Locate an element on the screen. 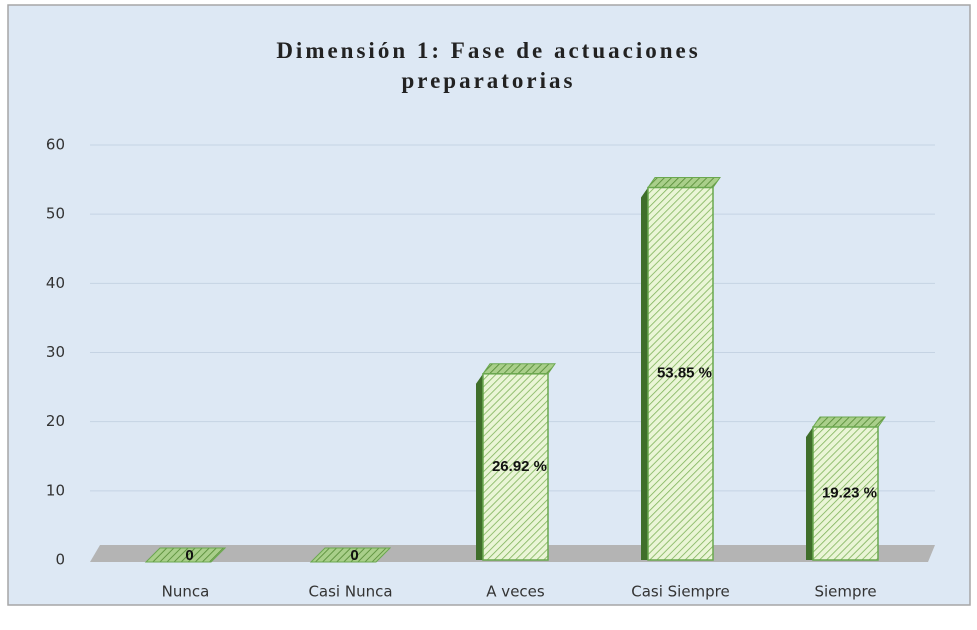 Image resolution: width=977 pixels, height=630 pixels. y-tick-label: 0 is located at coordinates (60, 560).